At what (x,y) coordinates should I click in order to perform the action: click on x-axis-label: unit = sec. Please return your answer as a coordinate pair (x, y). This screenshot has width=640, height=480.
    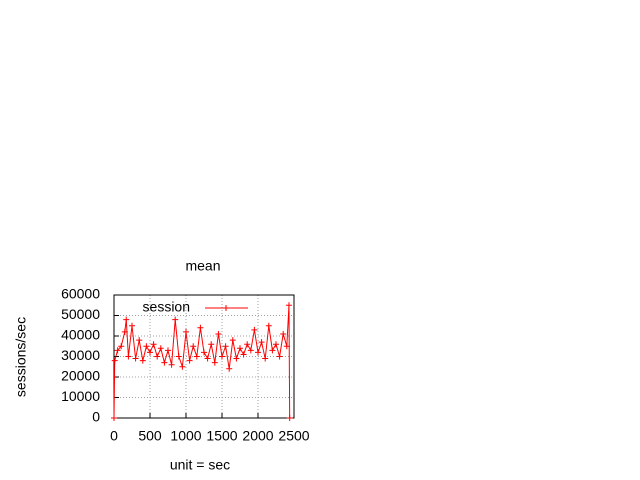
    Looking at the image, I should click on (200, 465).